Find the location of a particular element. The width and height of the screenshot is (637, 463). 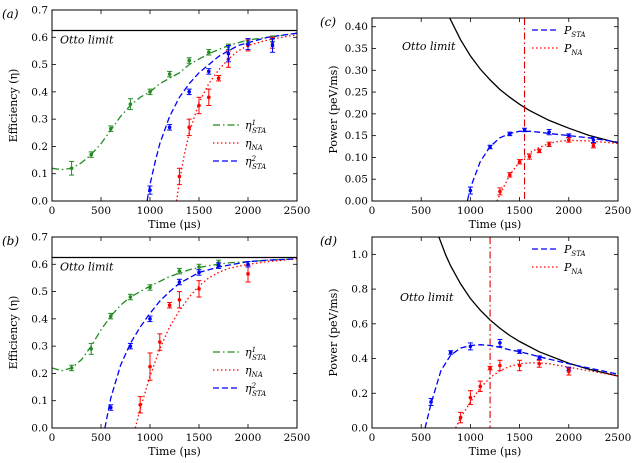

panel-label: (b) is located at coordinates (10, 241).